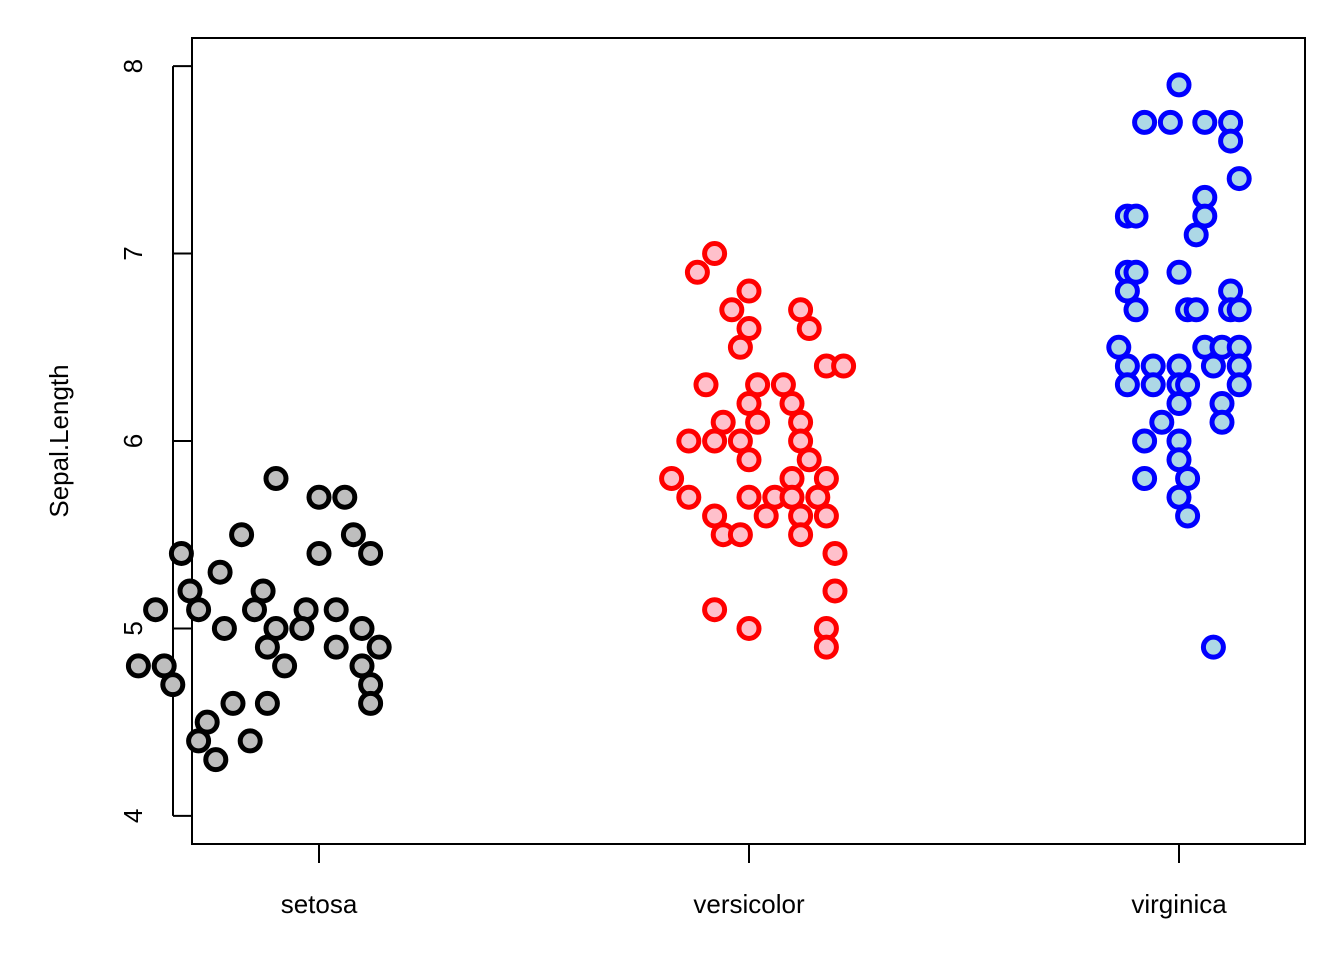  What do you see at coordinates (133, 816) in the screenshot?
I see `y-tick-label: 4` at bounding box center [133, 816].